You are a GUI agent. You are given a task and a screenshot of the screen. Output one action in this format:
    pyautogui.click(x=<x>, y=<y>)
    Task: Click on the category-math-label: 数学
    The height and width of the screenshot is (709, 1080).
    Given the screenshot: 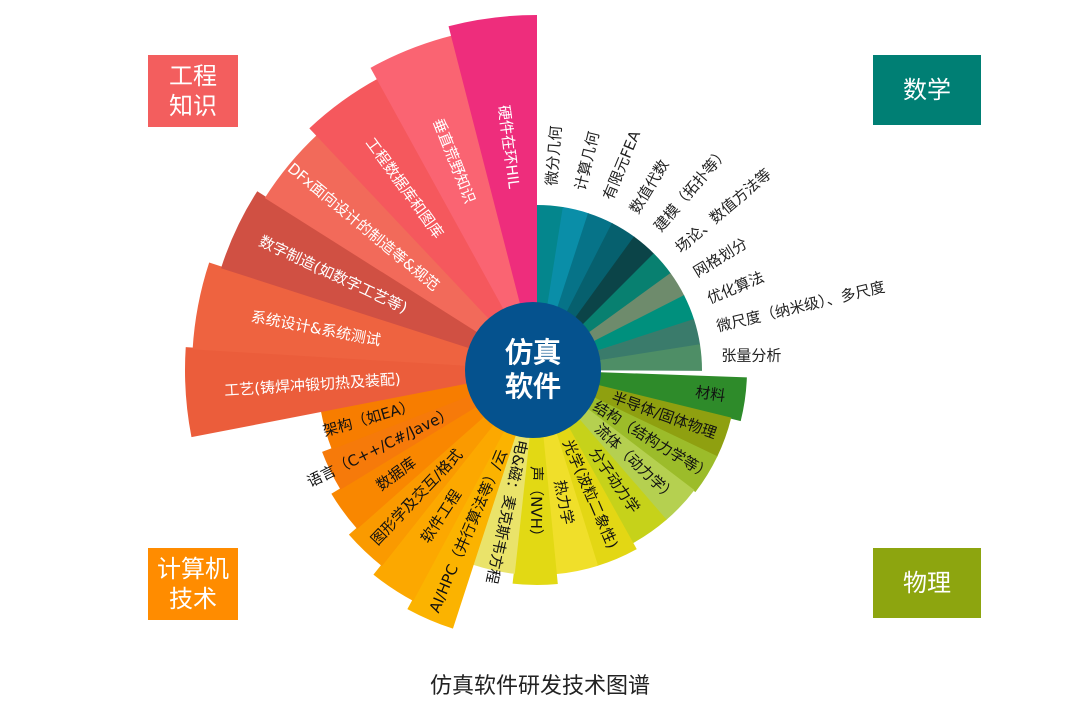 What is the action you would take?
    pyautogui.click(x=927, y=90)
    